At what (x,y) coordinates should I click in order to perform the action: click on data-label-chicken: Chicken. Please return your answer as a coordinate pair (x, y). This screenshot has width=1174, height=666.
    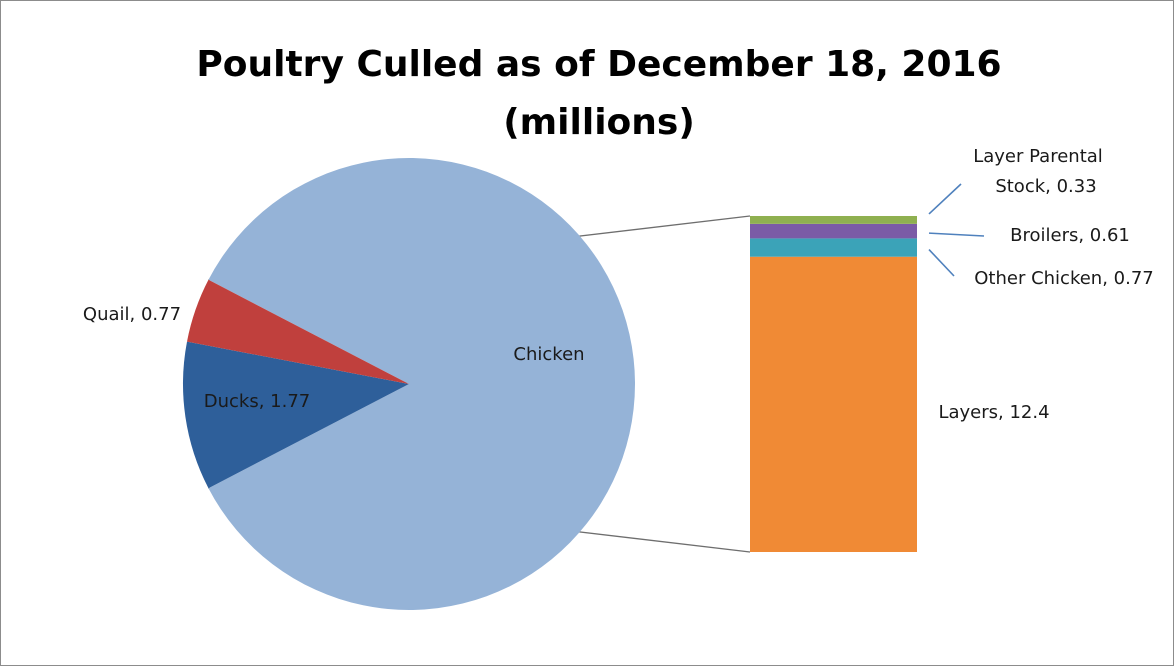
    Looking at the image, I should click on (548, 354).